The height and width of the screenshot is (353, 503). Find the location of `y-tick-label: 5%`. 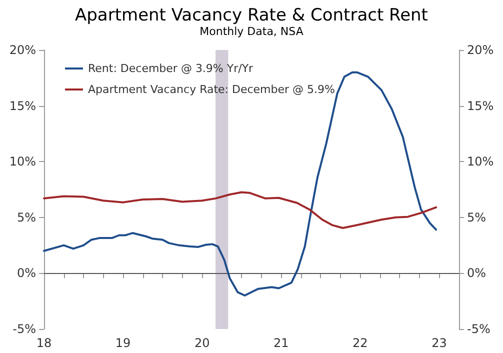

y-tick-label: 5% is located at coordinates (26, 217).